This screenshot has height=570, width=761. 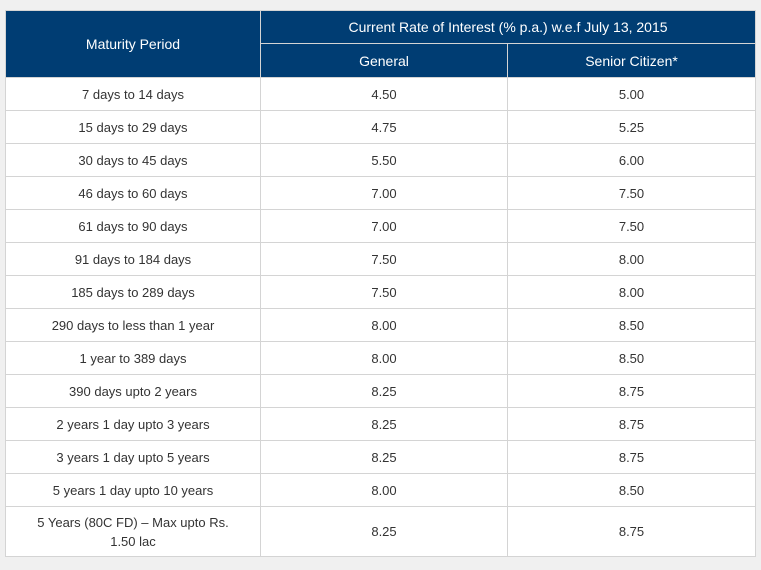 What do you see at coordinates (133, 424) in the screenshot?
I see `maturity-period-cell: 2 years 1 day upto 3 years` at bounding box center [133, 424].